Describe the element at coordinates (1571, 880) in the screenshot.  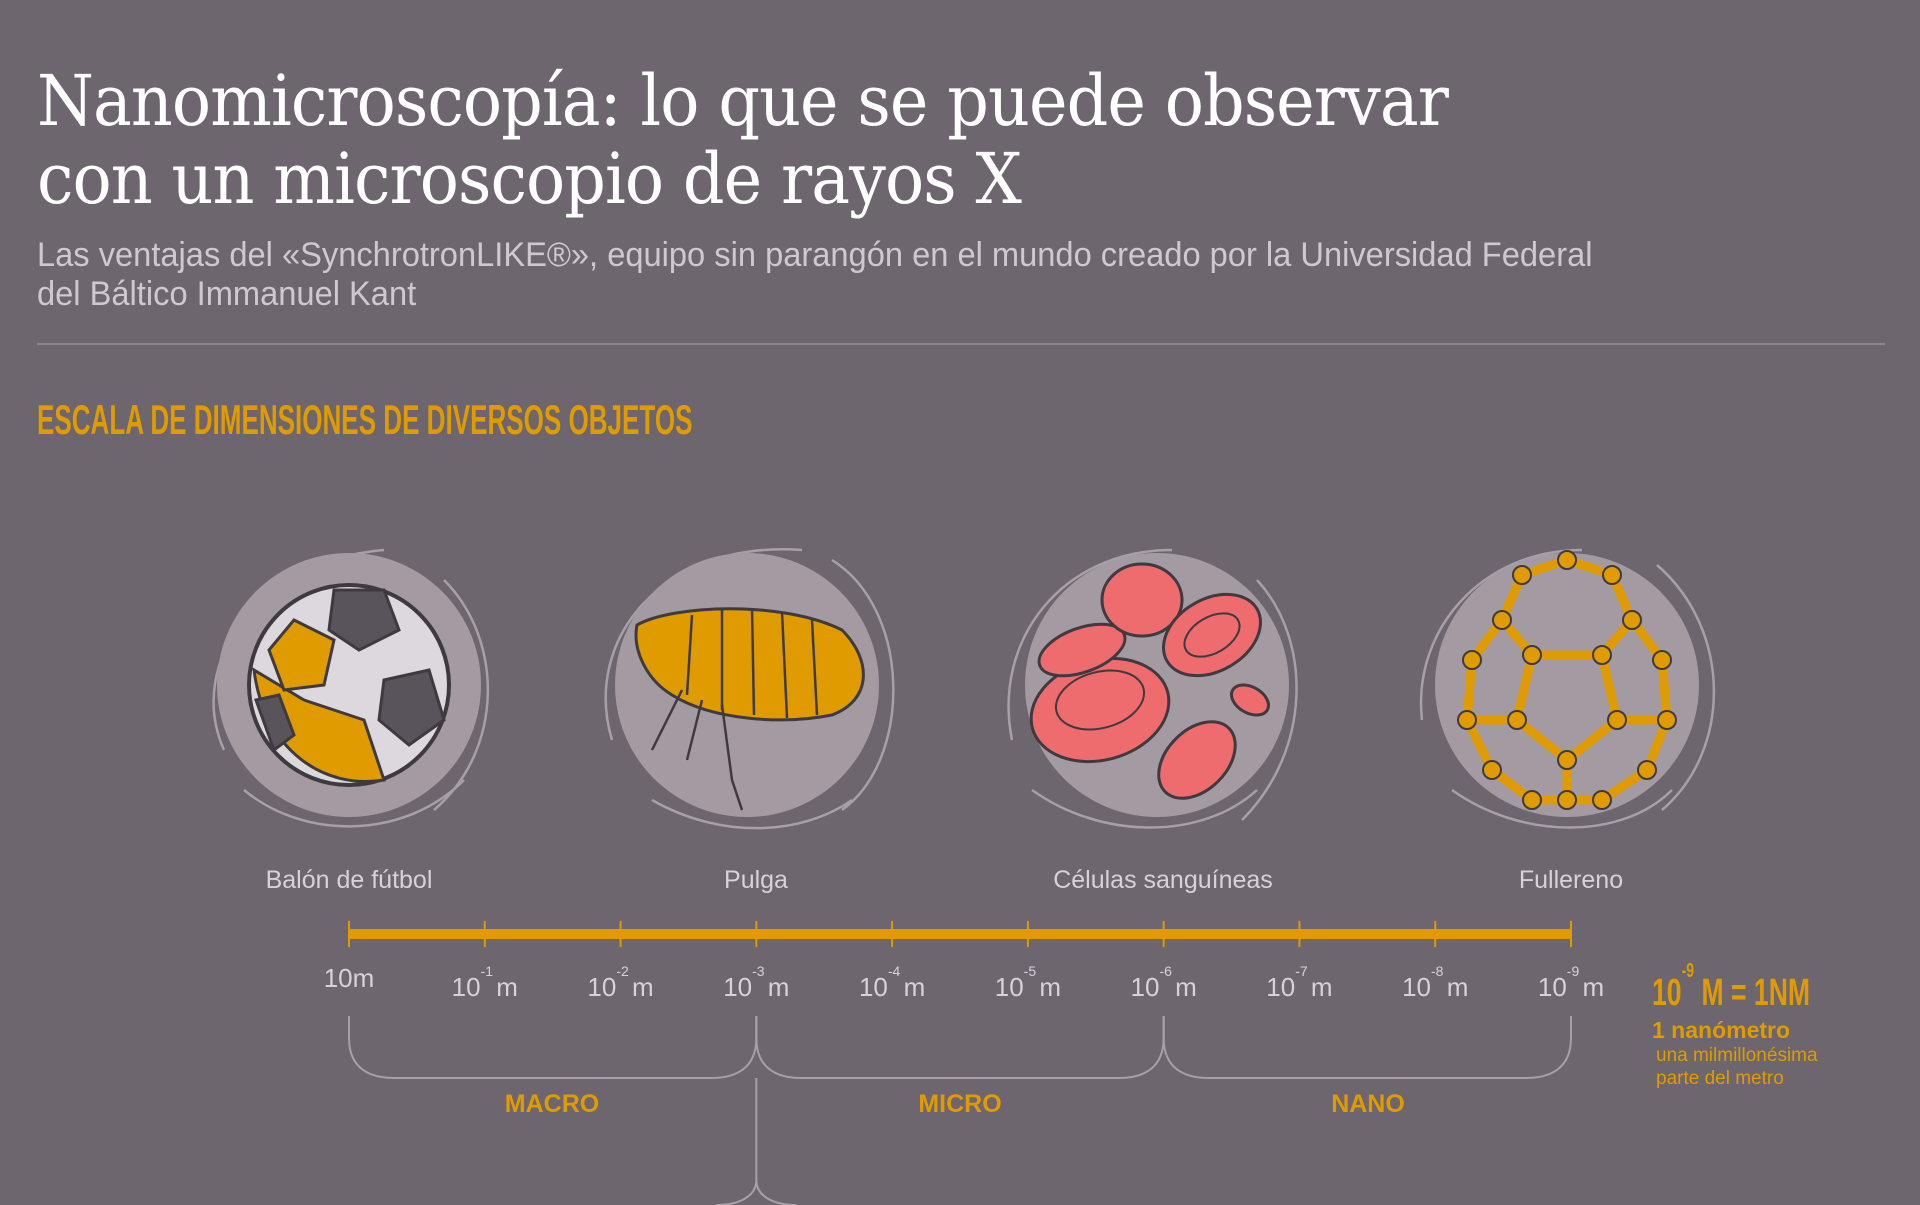
I see `object-label-fullerene: Fullereno` at that location.